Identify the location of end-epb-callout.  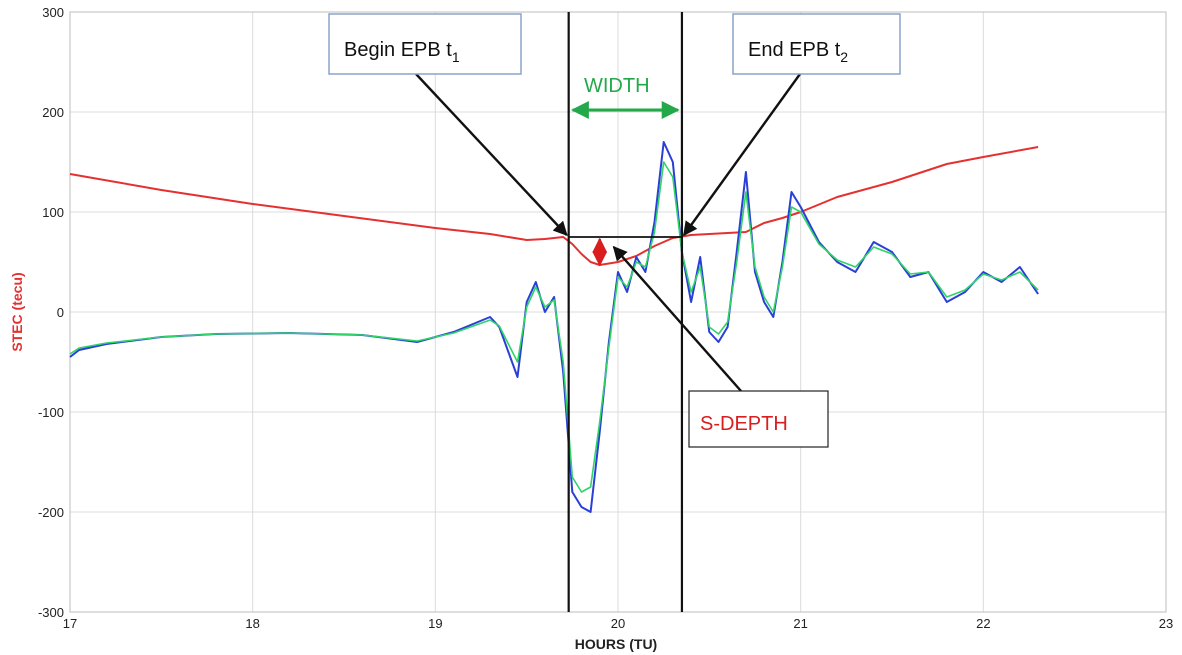
(816, 44).